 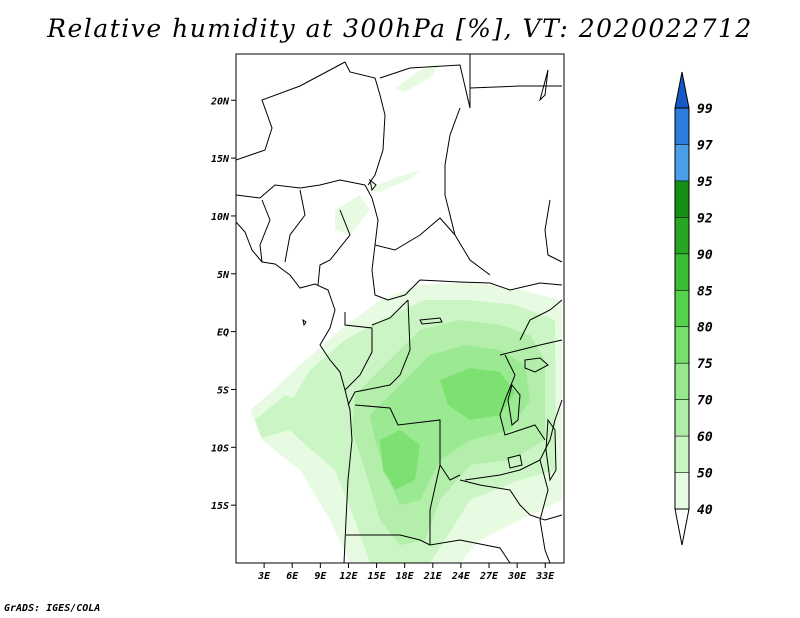 I want to click on rh-75-region, so click(x=477, y=394).